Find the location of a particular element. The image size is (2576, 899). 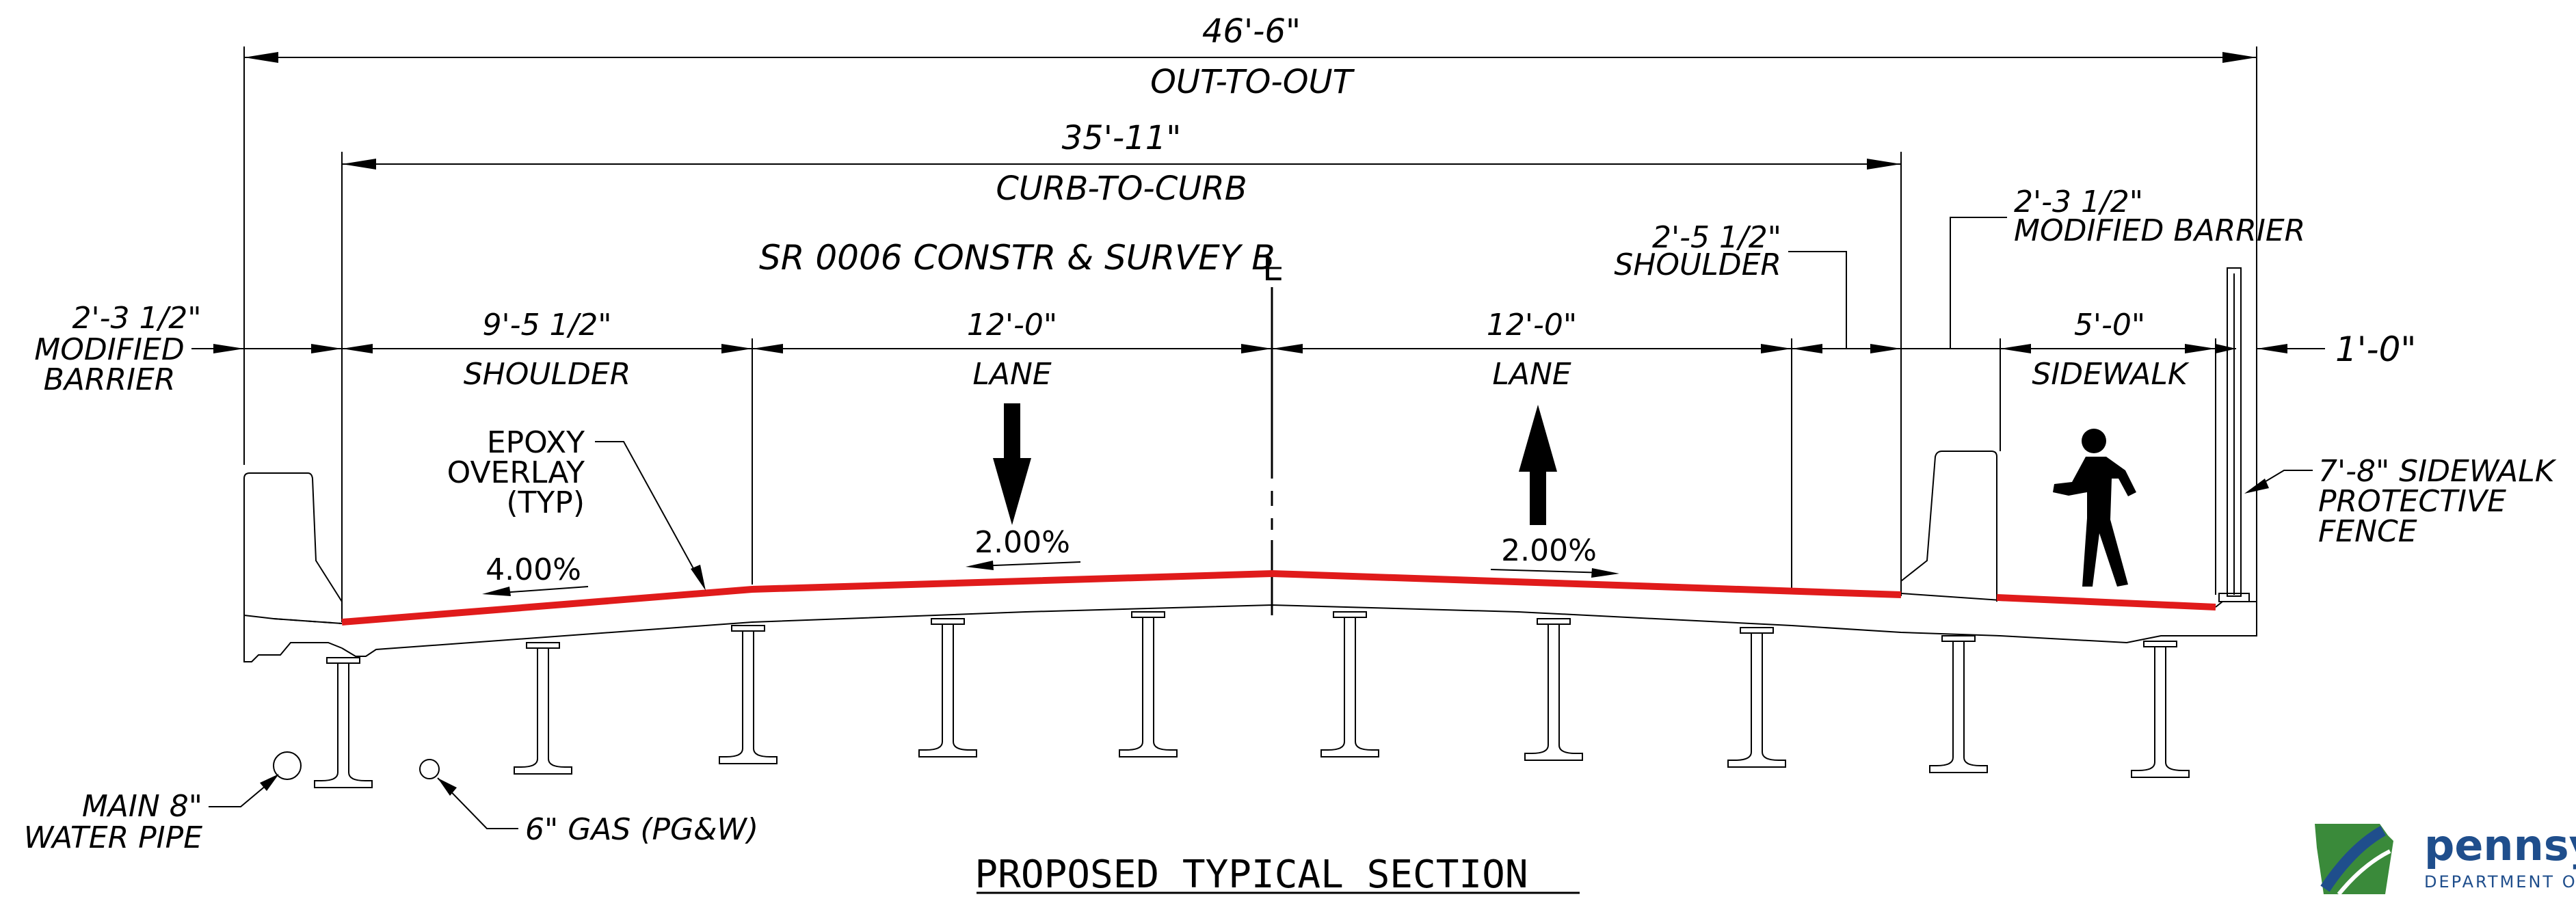

sidewalk-width: 5'-0" is located at coordinates (2109, 326).